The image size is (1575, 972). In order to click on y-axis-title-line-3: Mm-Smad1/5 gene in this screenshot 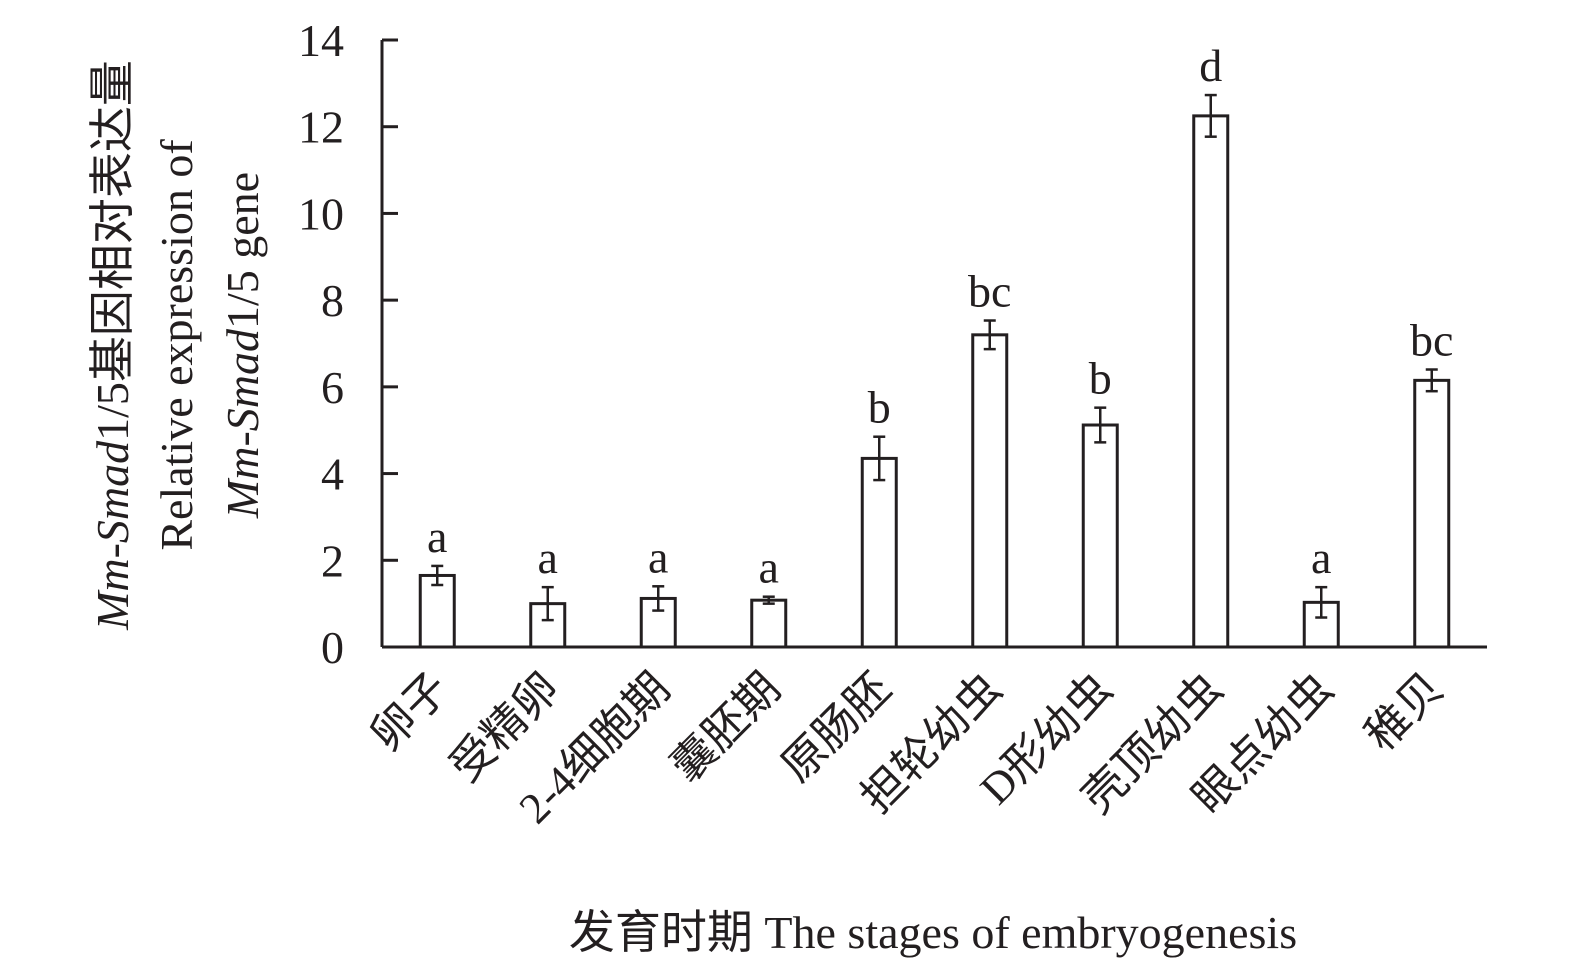, I will do `click(242, 345)`.